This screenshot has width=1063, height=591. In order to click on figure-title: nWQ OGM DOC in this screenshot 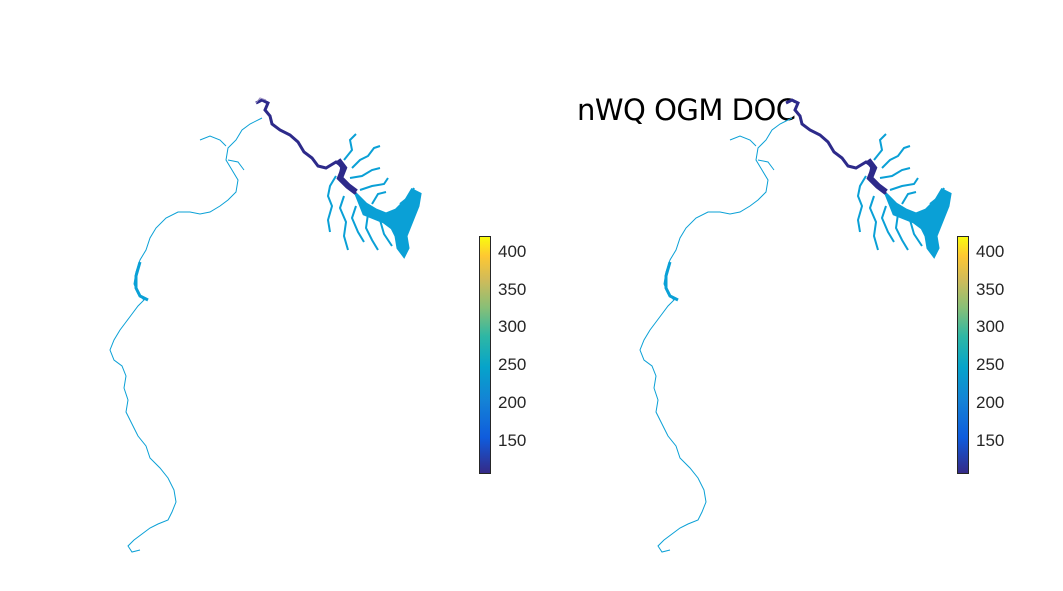, I will do `click(686, 110)`.